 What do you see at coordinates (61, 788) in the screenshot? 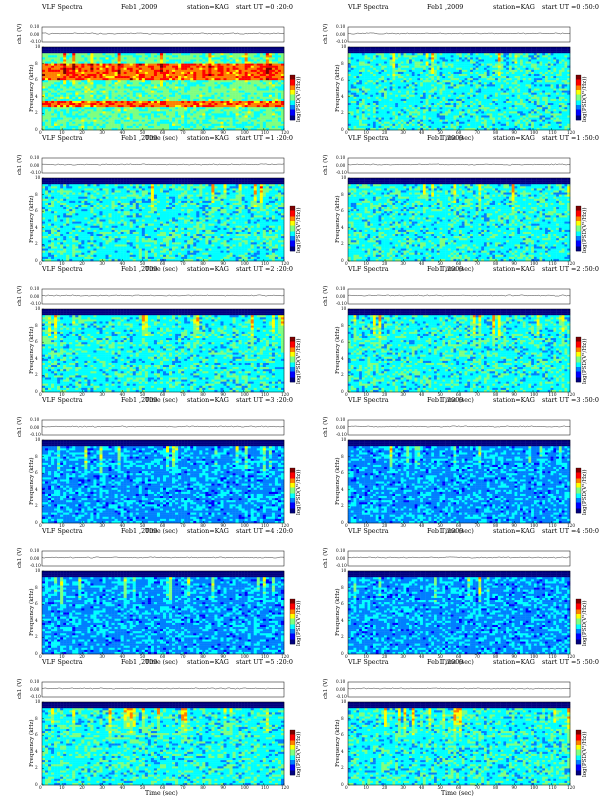
I see `x-tick-label: 10` at bounding box center [61, 788].